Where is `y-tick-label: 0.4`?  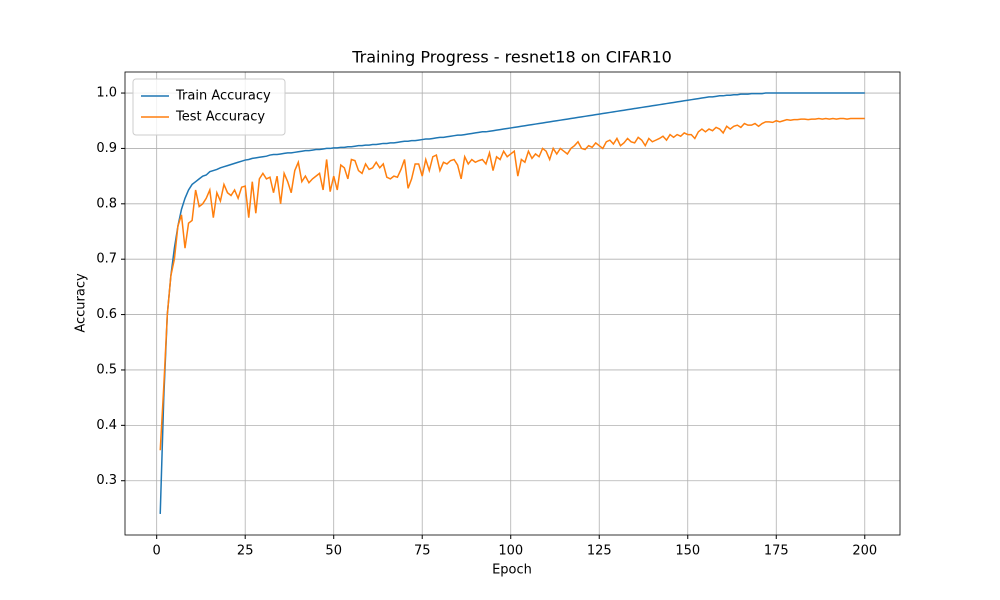
y-tick-label: 0.4 is located at coordinates (106, 425).